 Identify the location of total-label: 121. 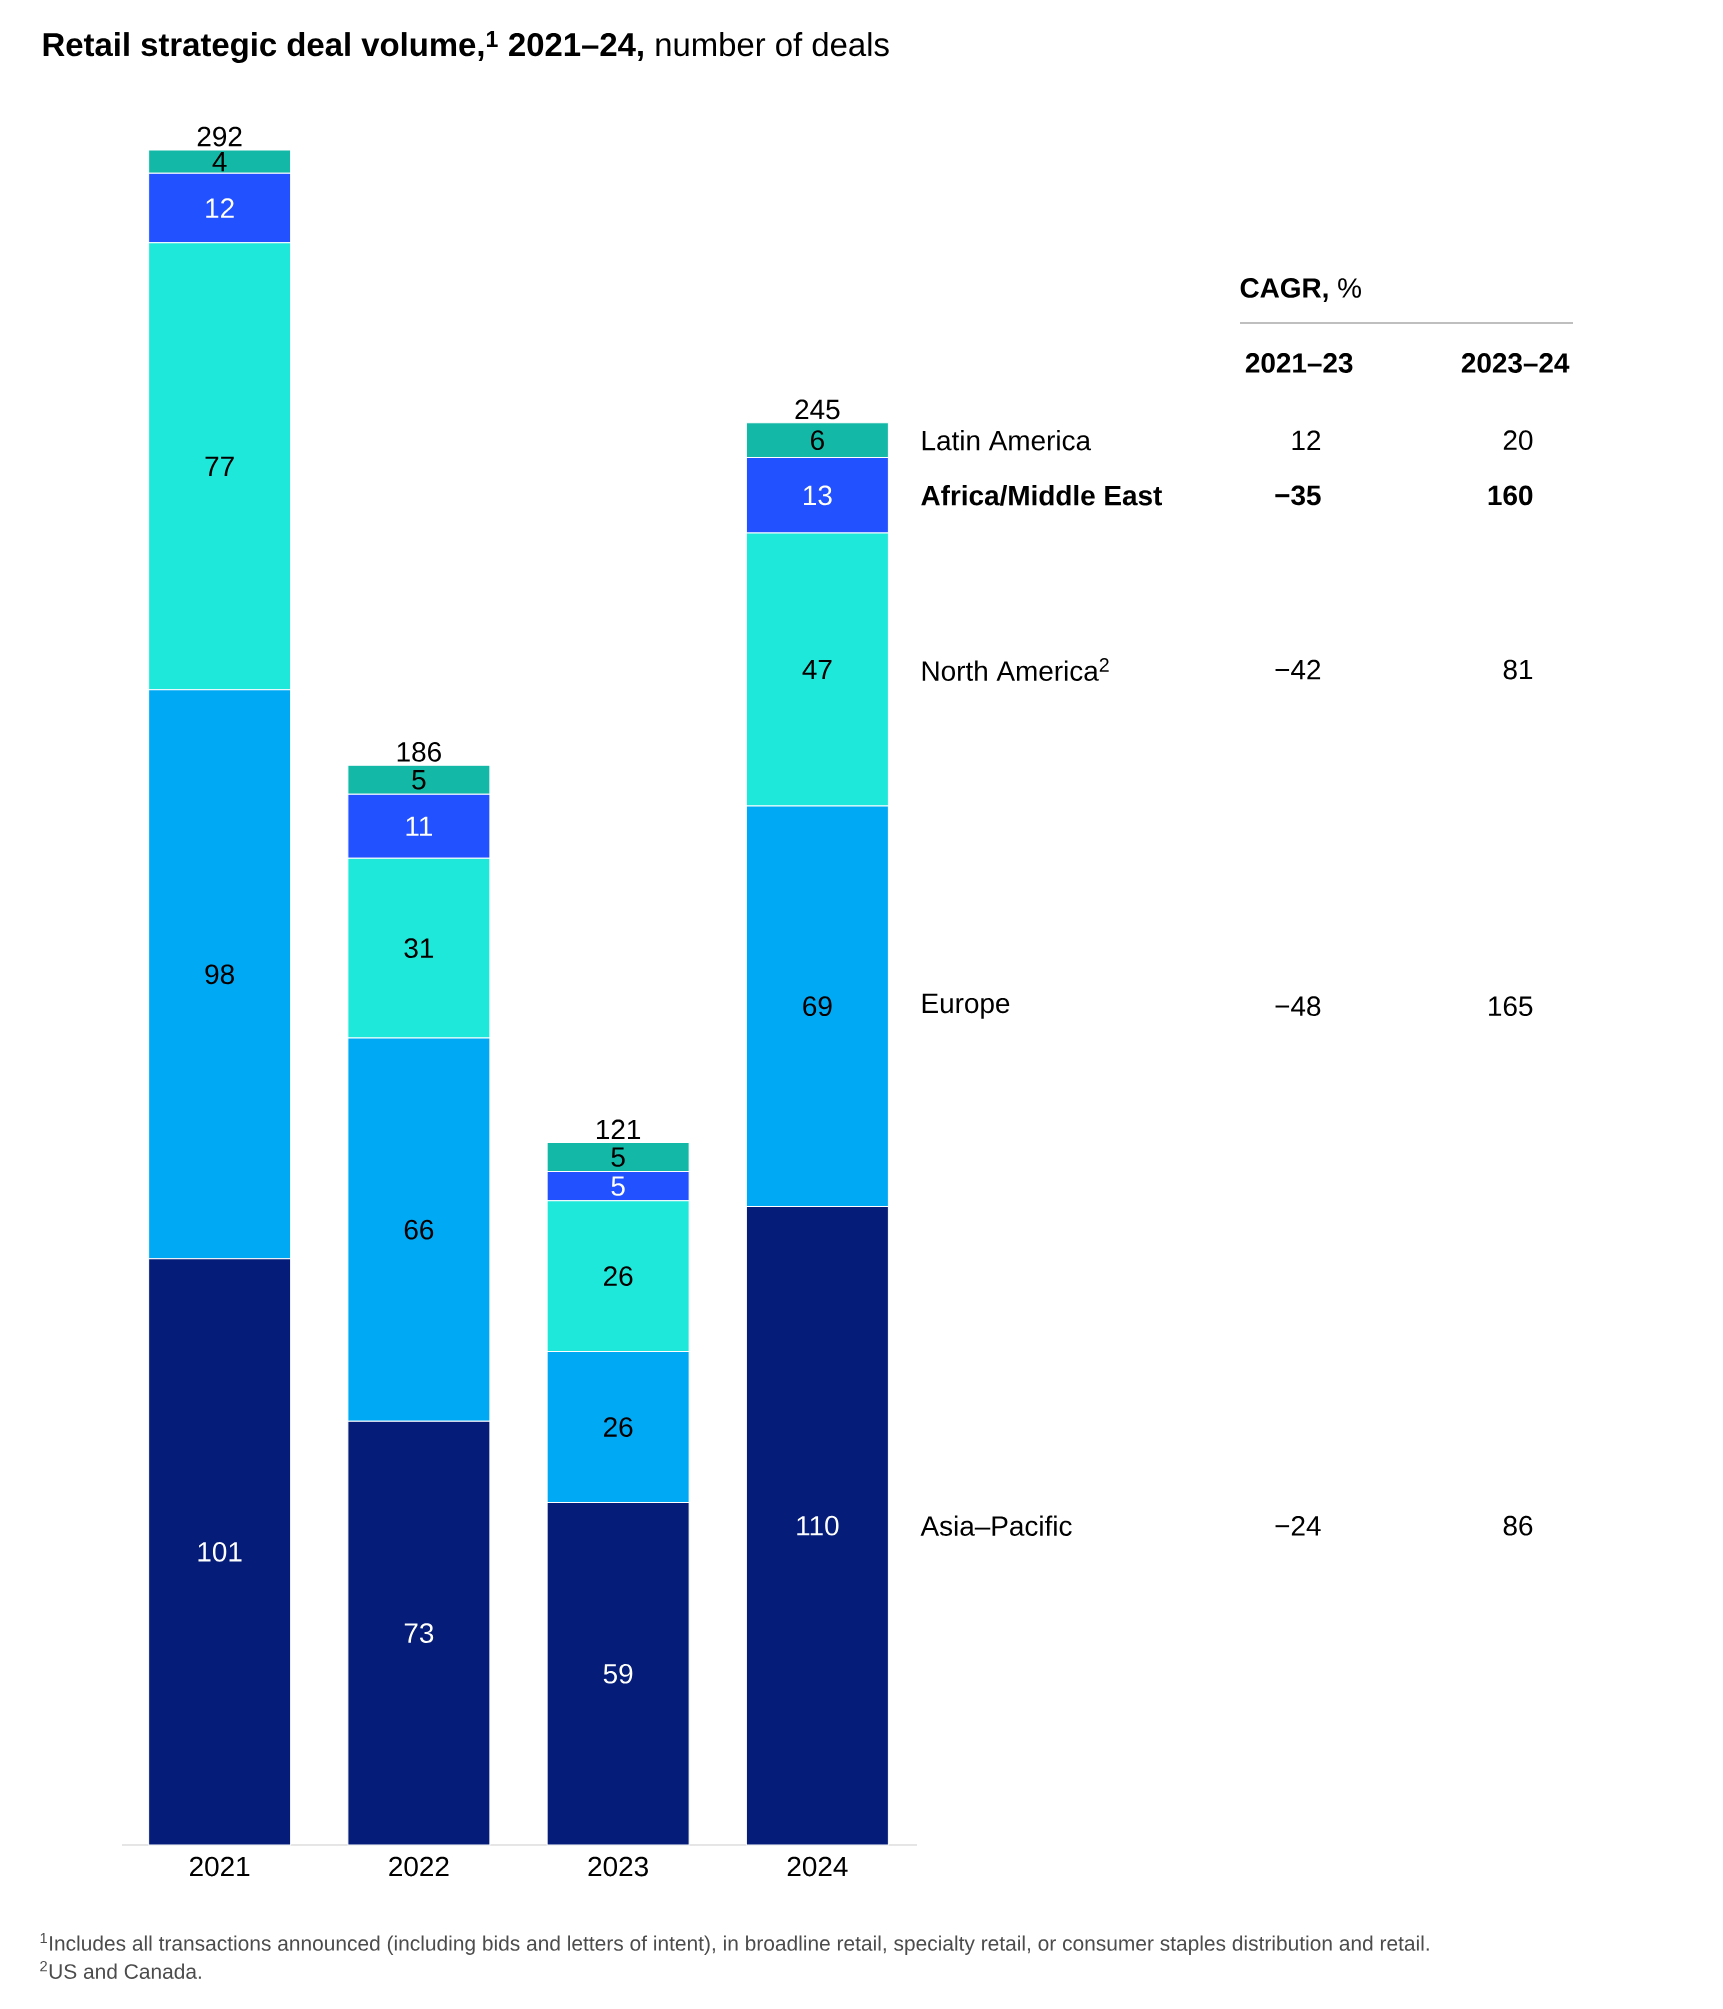
(618, 1129).